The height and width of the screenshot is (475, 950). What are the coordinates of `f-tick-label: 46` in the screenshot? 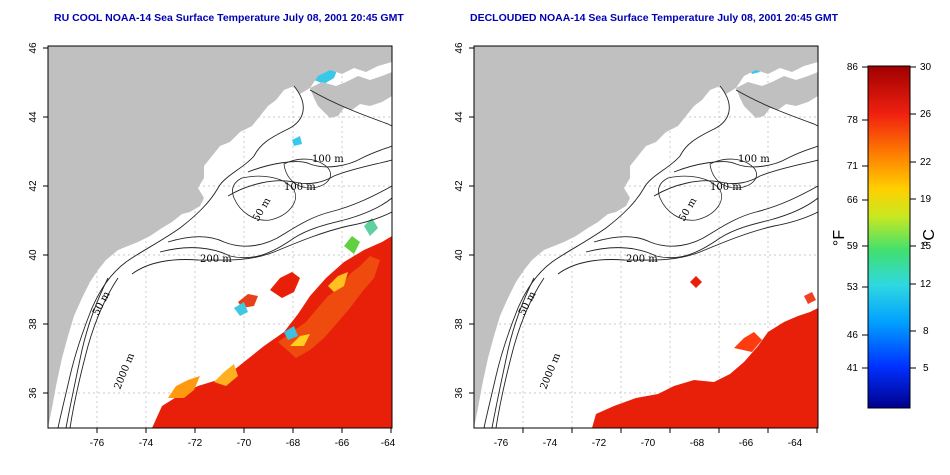 It's located at (853, 335).